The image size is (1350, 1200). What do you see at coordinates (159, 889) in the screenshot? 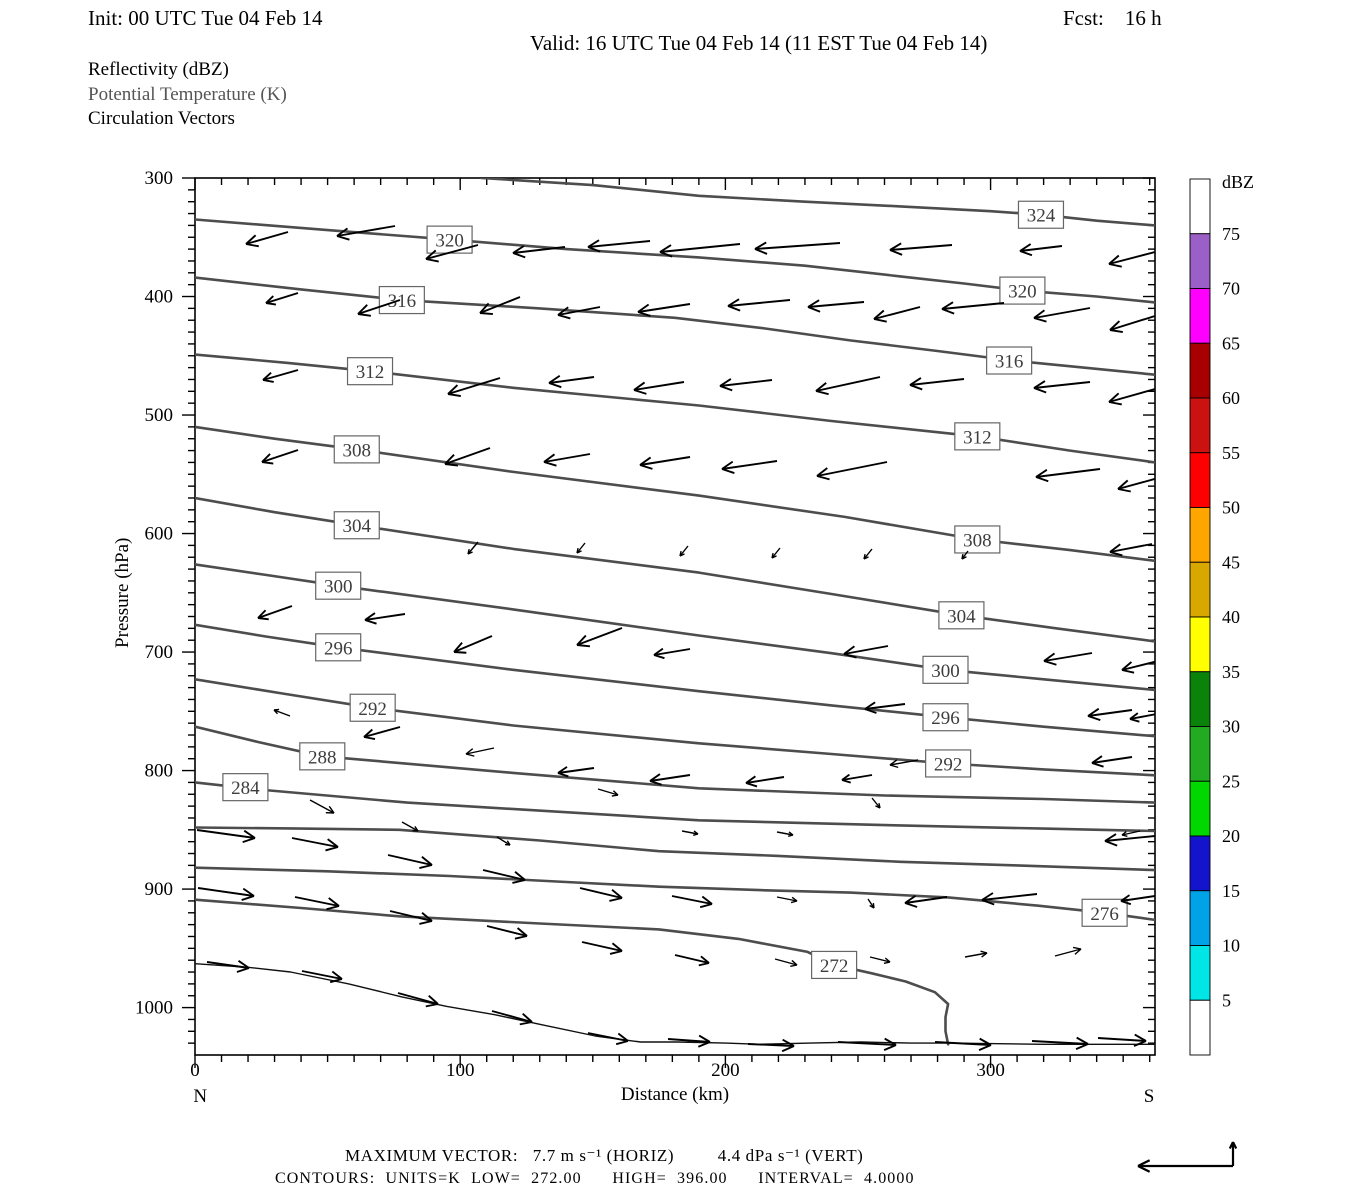
I see `y-tick-label: 900` at bounding box center [159, 889].